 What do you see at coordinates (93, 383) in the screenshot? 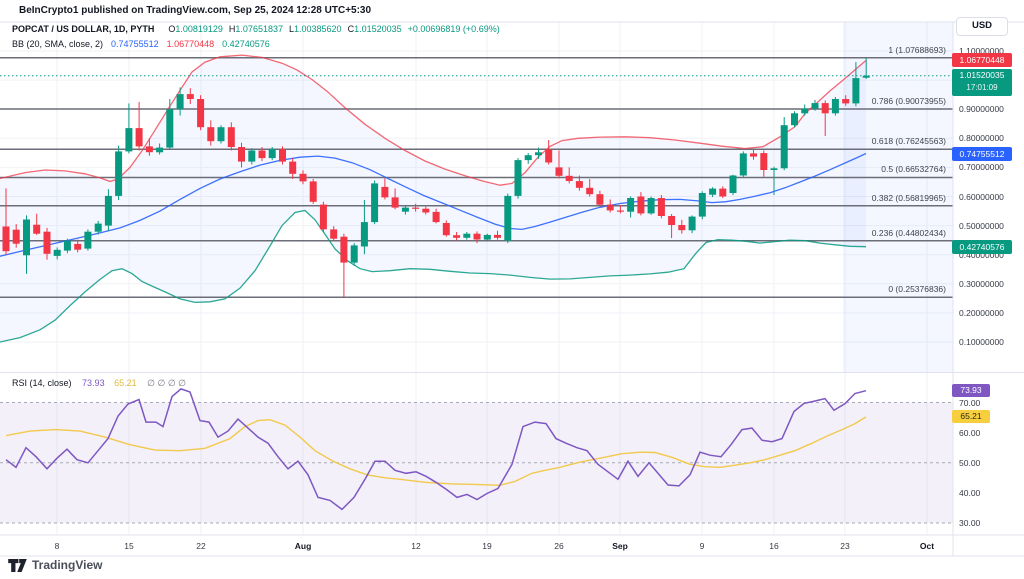
I see `rsi-value: 73.93` at bounding box center [93, 383].